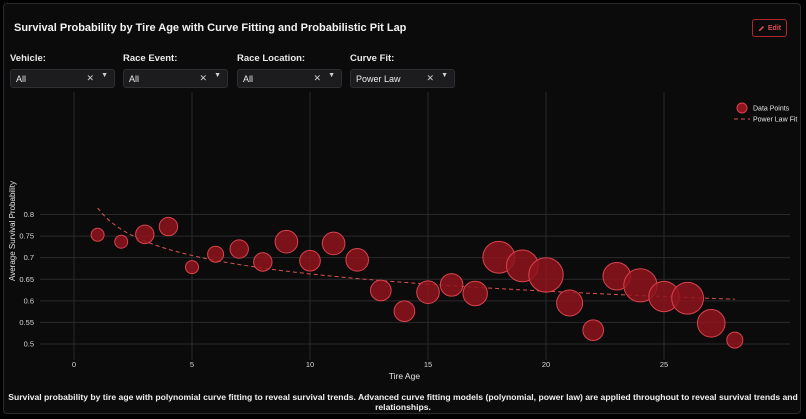  What do you see at coordinates (310, 364) in the screenshot?
I see `x-tick-label: 10` at bounding box center [310, 364].